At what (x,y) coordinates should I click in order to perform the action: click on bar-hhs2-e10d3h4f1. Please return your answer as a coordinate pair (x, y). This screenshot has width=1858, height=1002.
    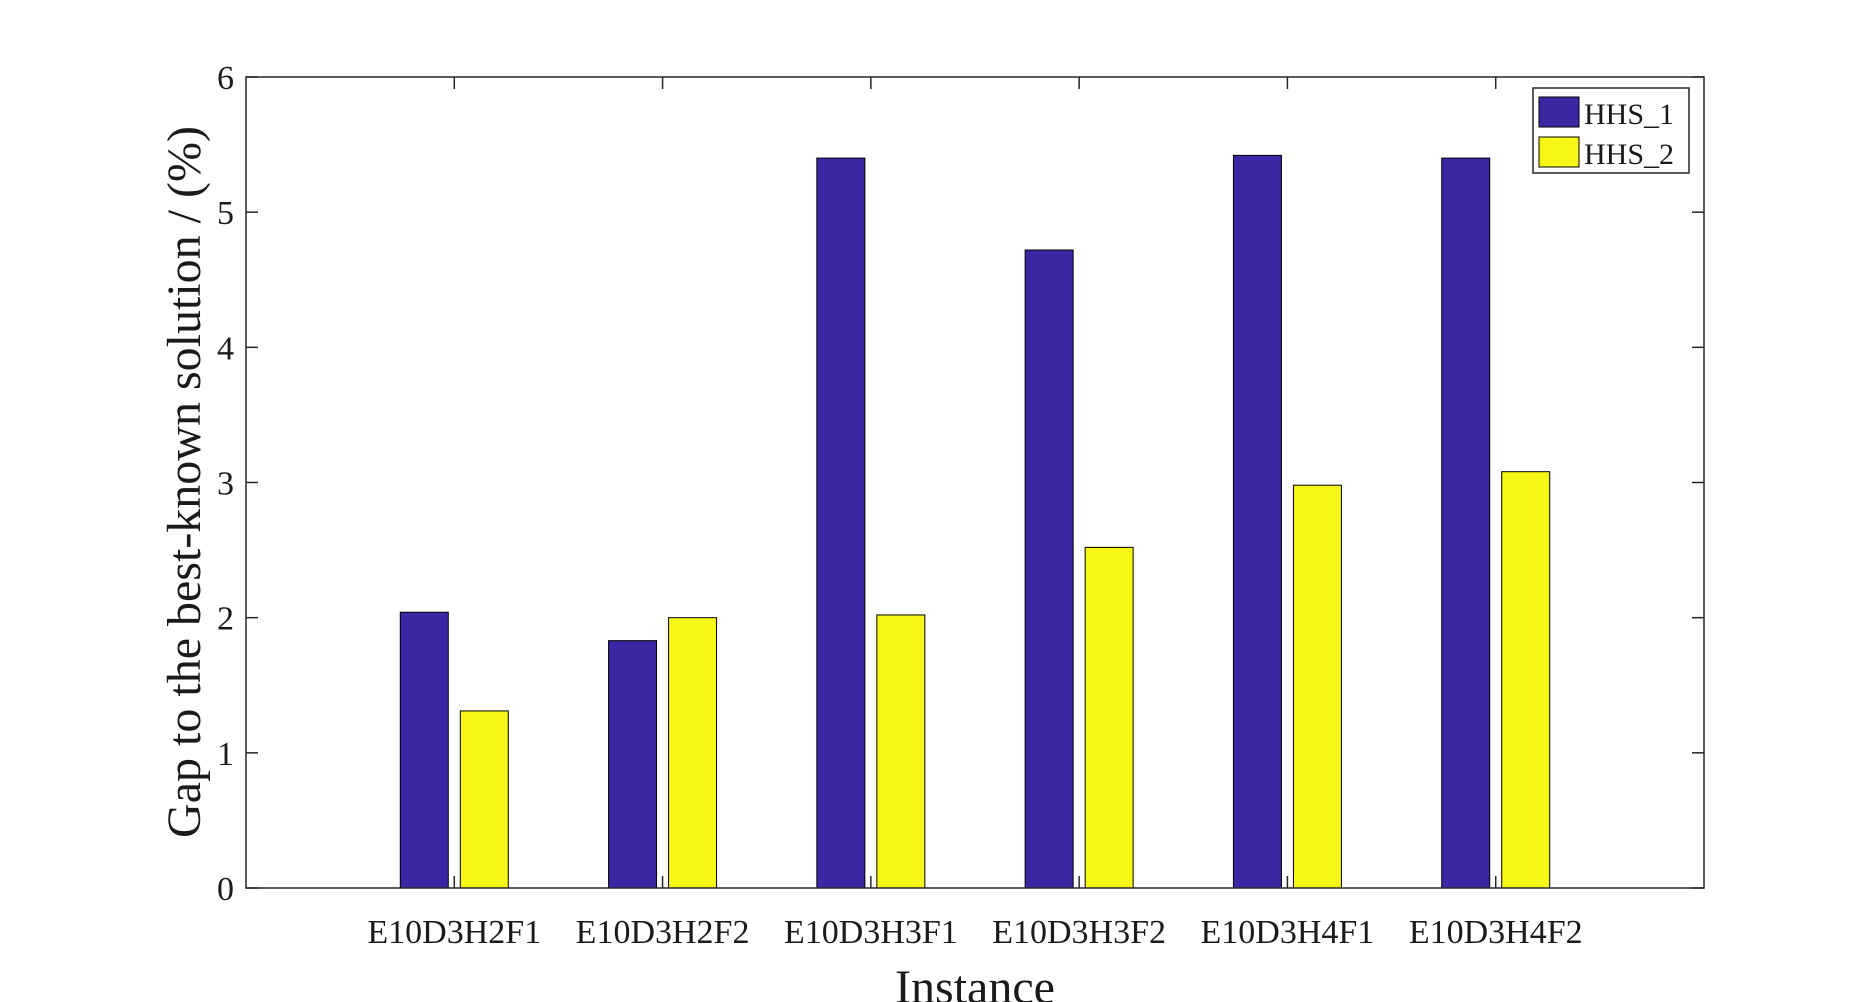
    Looking at the image, I should click on (1317, 686).